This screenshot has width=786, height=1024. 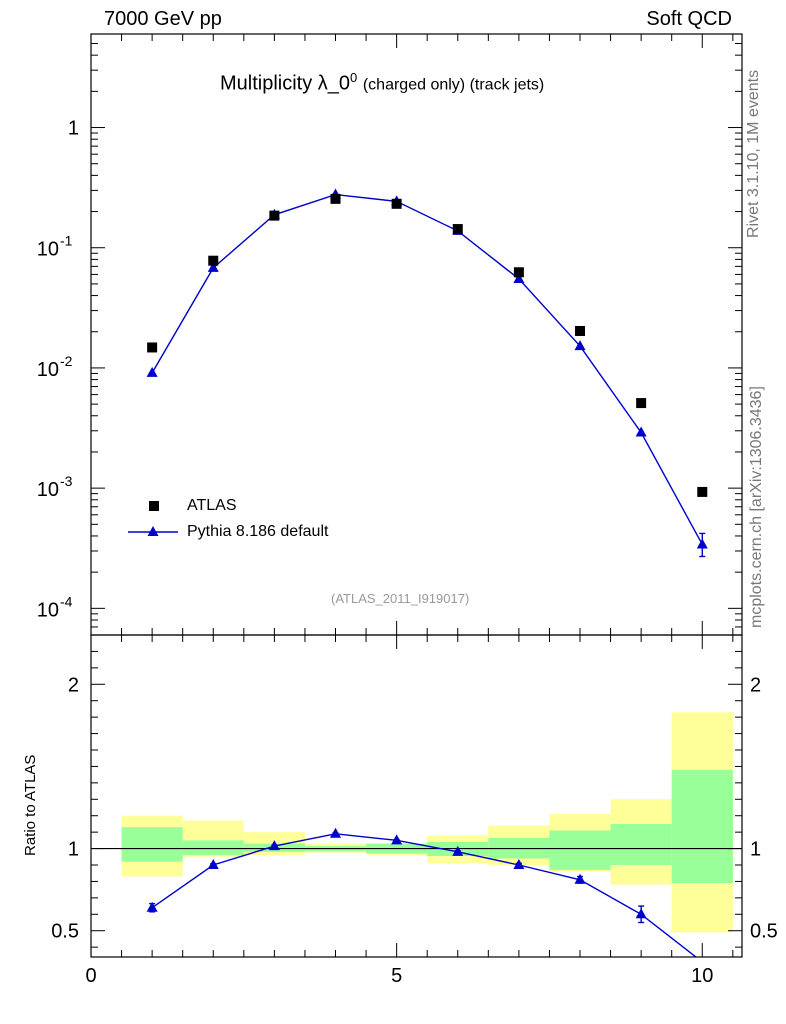 I want to click on y-tick-label-exponent: -4, so click(x=66, y=601).